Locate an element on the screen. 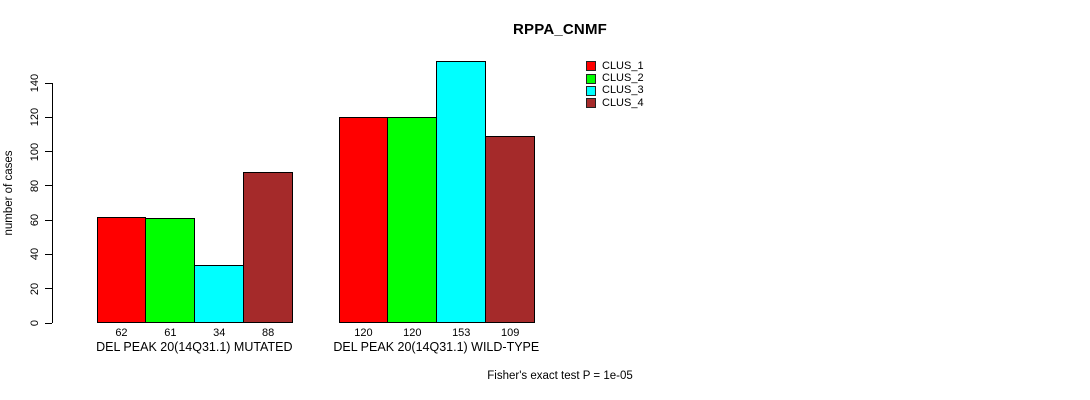  legend-item-clus_1: CLUS_1 is located at coordinates (615, 66).